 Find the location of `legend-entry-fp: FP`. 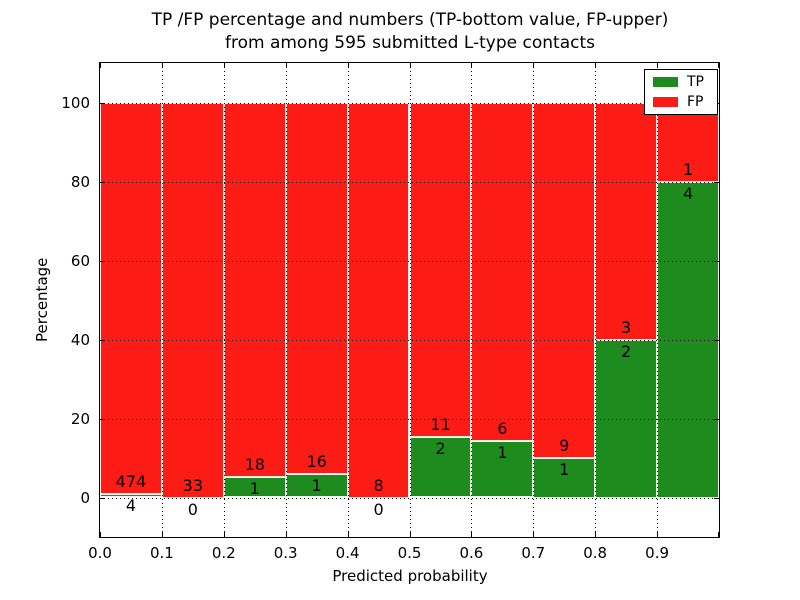

legend-entry-fp: FP is located at coordinates (685, 102).